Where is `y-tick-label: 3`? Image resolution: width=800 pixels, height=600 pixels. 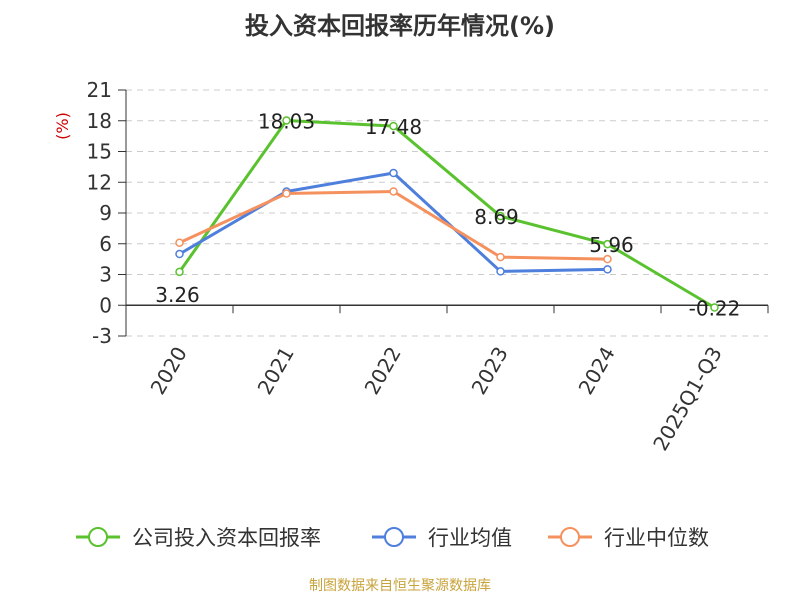
y-tick-label: 3 is located at coordinates (105, 275).